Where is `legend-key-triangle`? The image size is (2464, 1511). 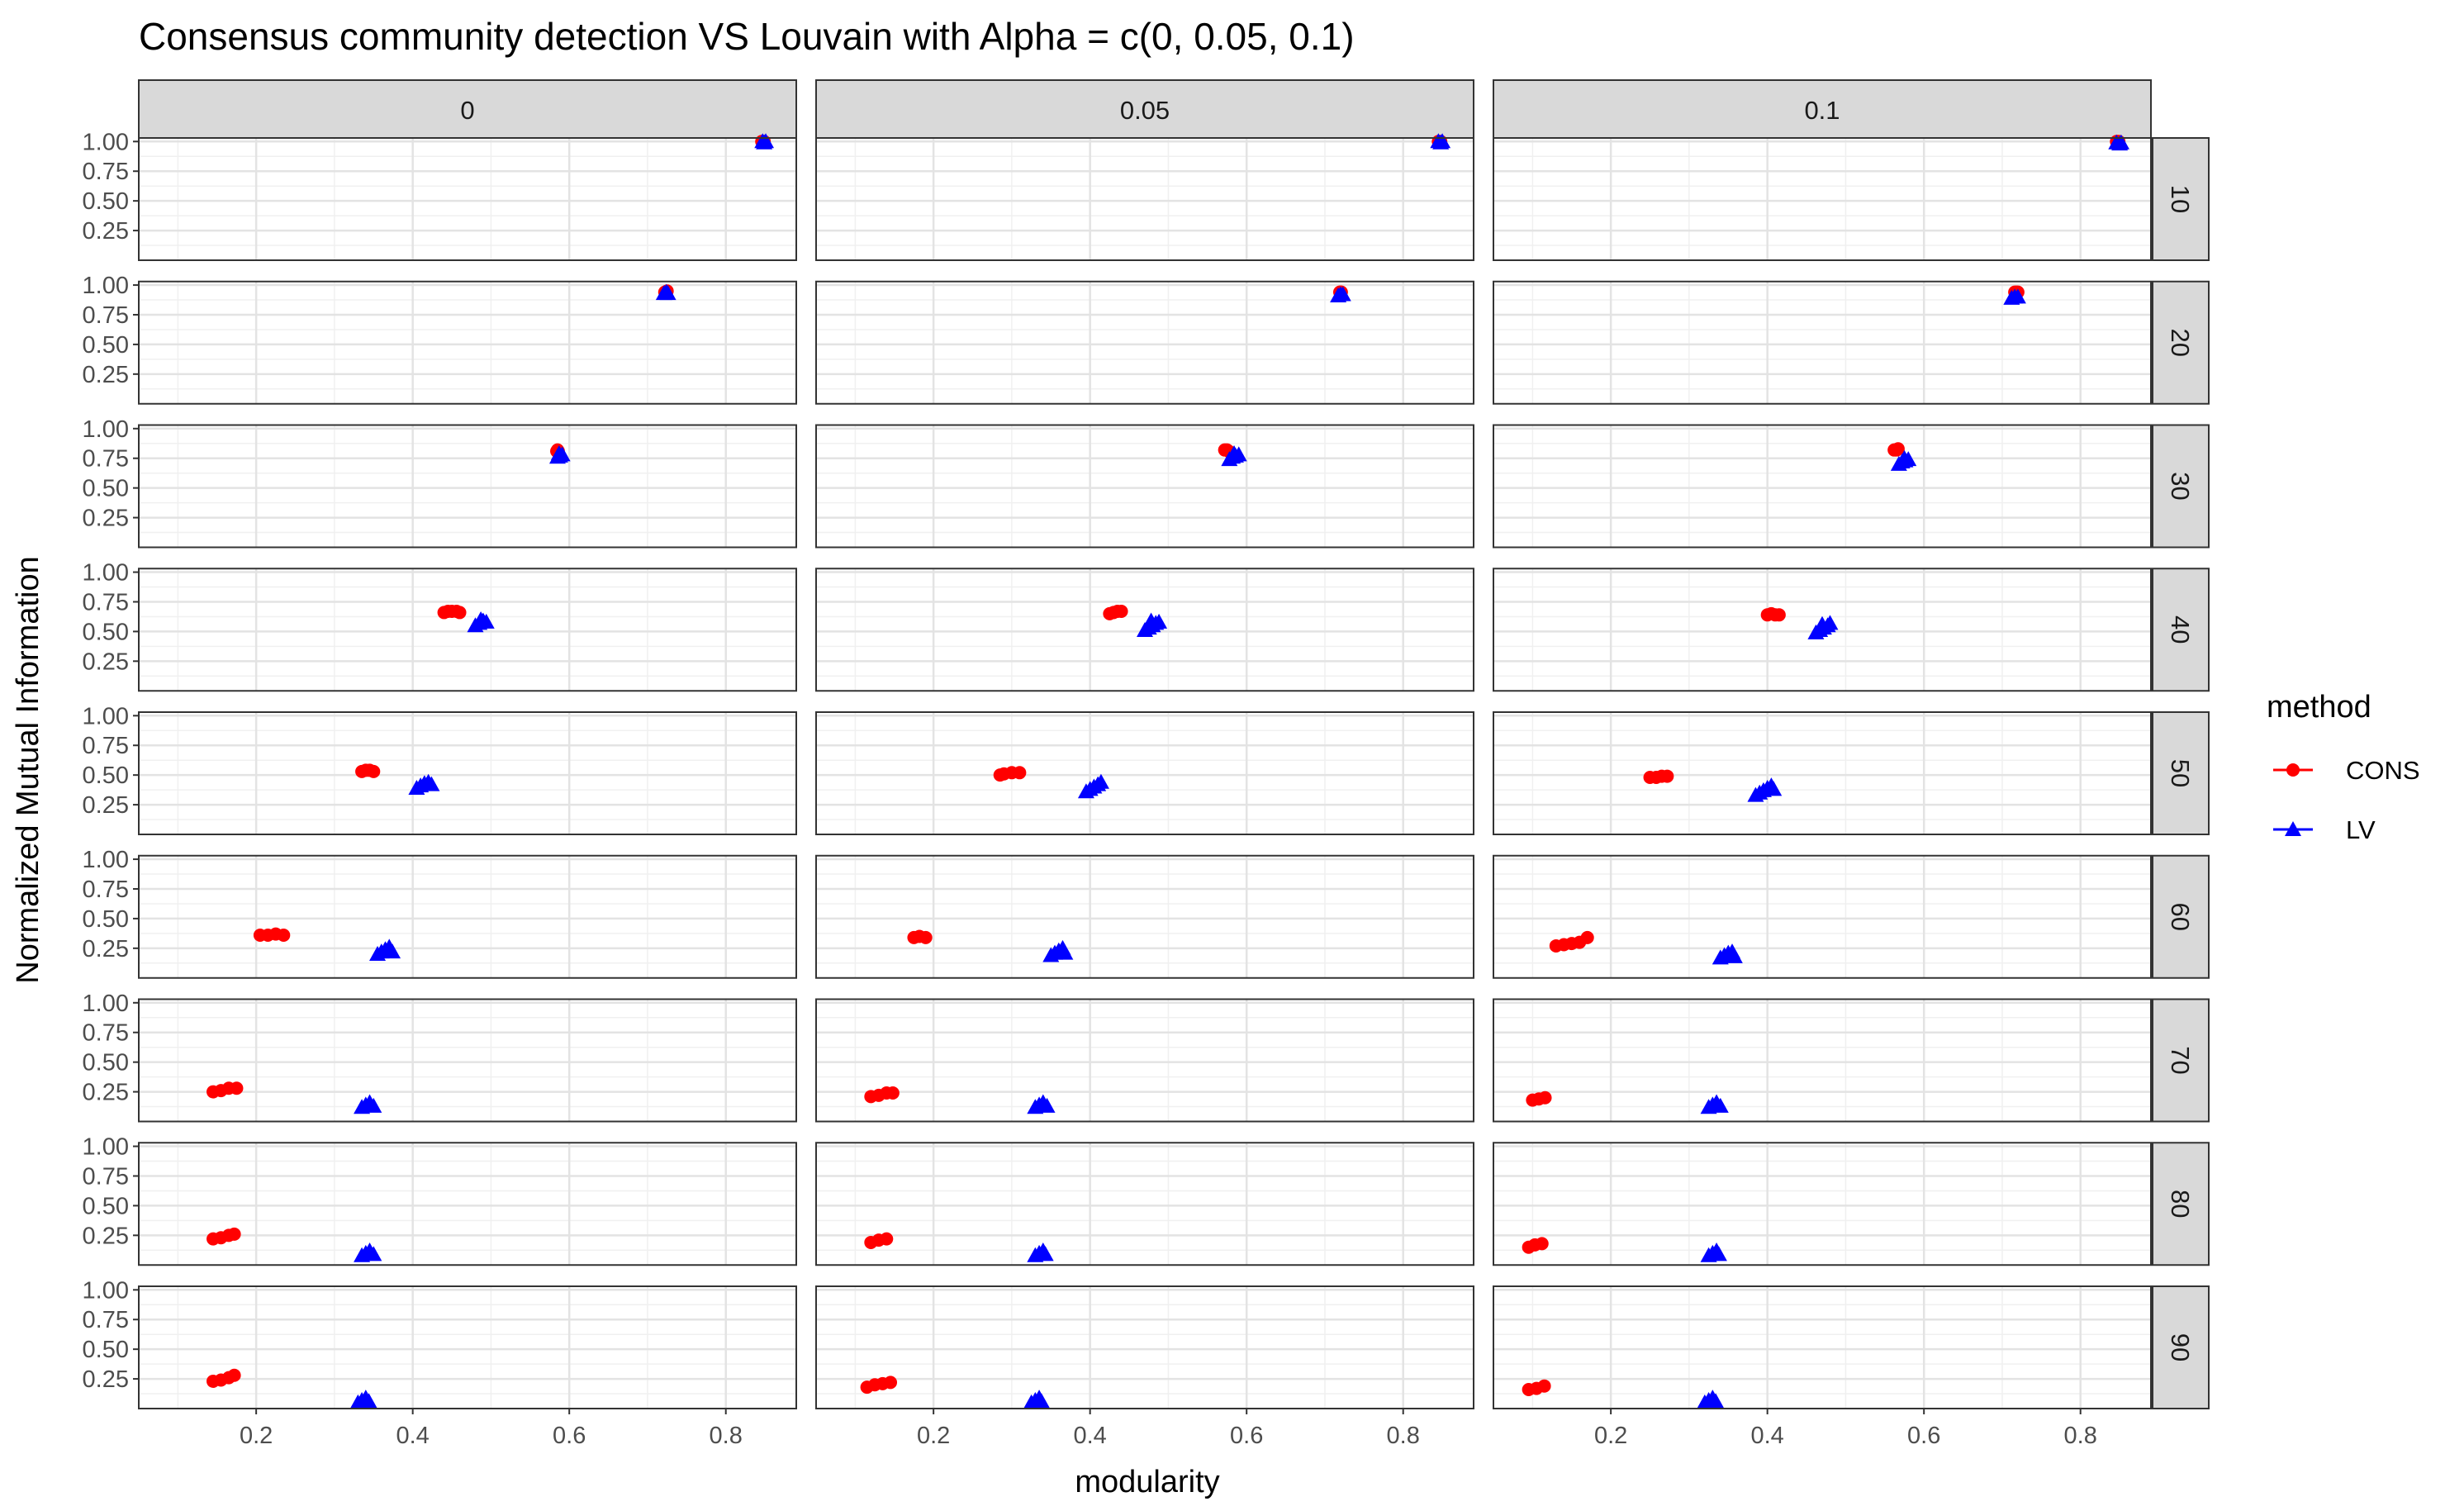 legend-key-triangle is located at coordinates (2293, 828).